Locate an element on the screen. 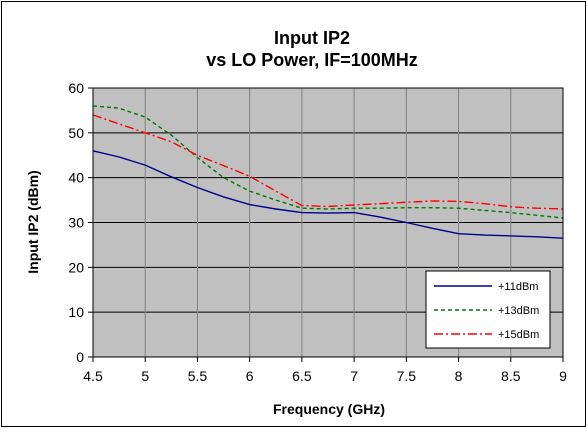  x-tick-label: 6.5 is located at coordinates (302, 376).